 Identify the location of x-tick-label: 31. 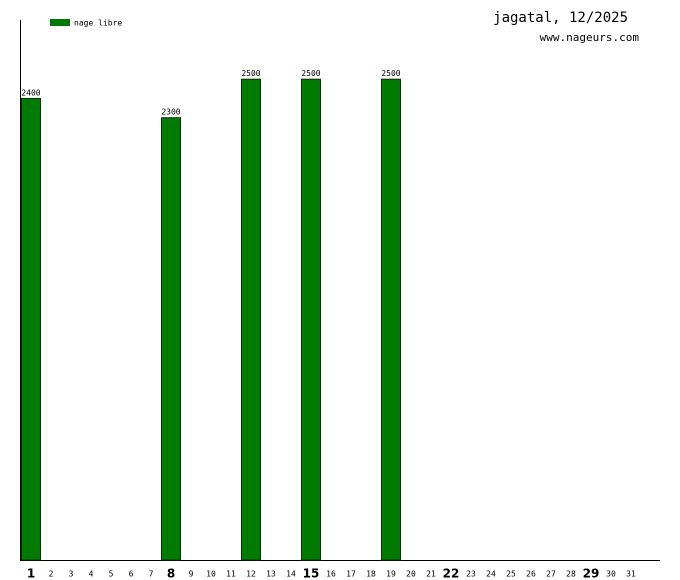
(631, 574).